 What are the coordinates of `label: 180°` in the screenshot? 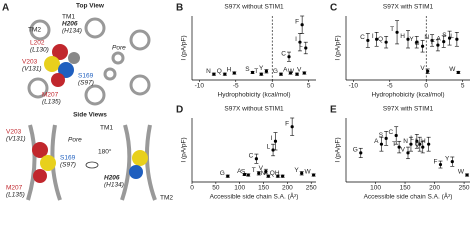 It's located at (105, 152).